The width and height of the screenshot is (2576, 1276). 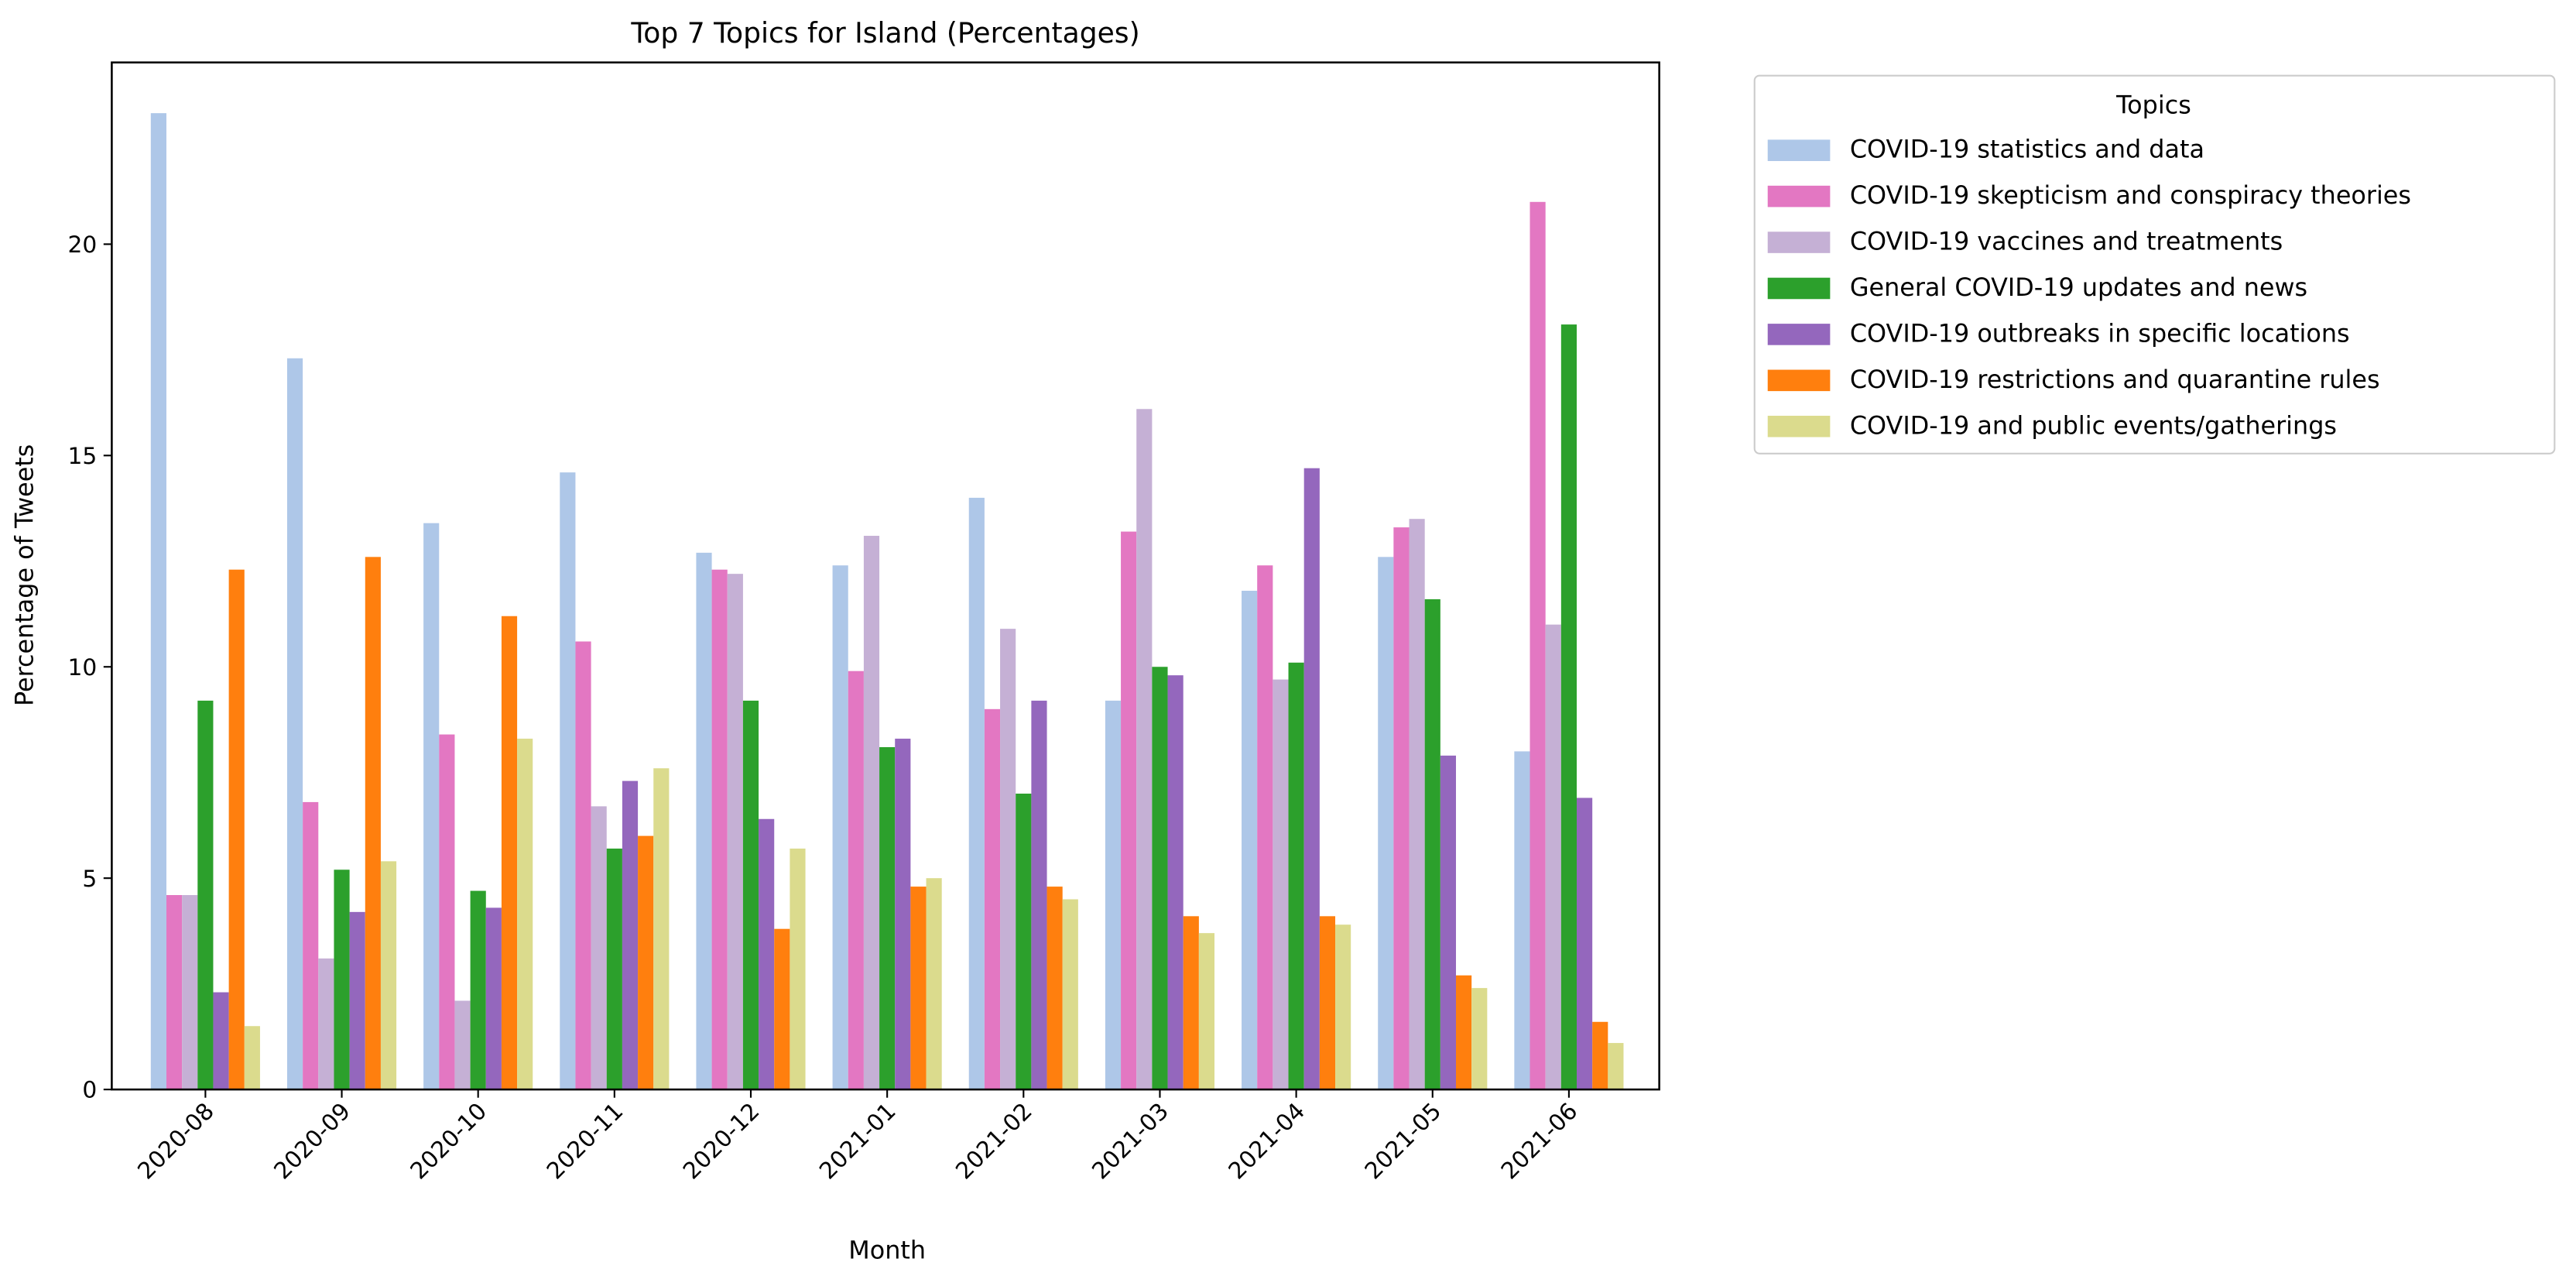 I want to click on x-tick-label: 2020-10, so click(x=450, y=1142).